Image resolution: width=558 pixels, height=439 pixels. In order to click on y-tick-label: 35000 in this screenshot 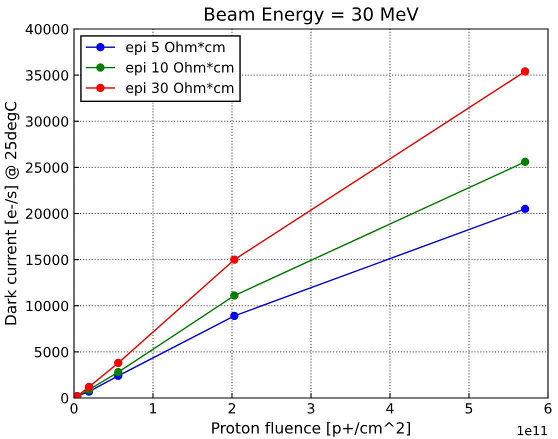, I will do `click(47, 75)`.